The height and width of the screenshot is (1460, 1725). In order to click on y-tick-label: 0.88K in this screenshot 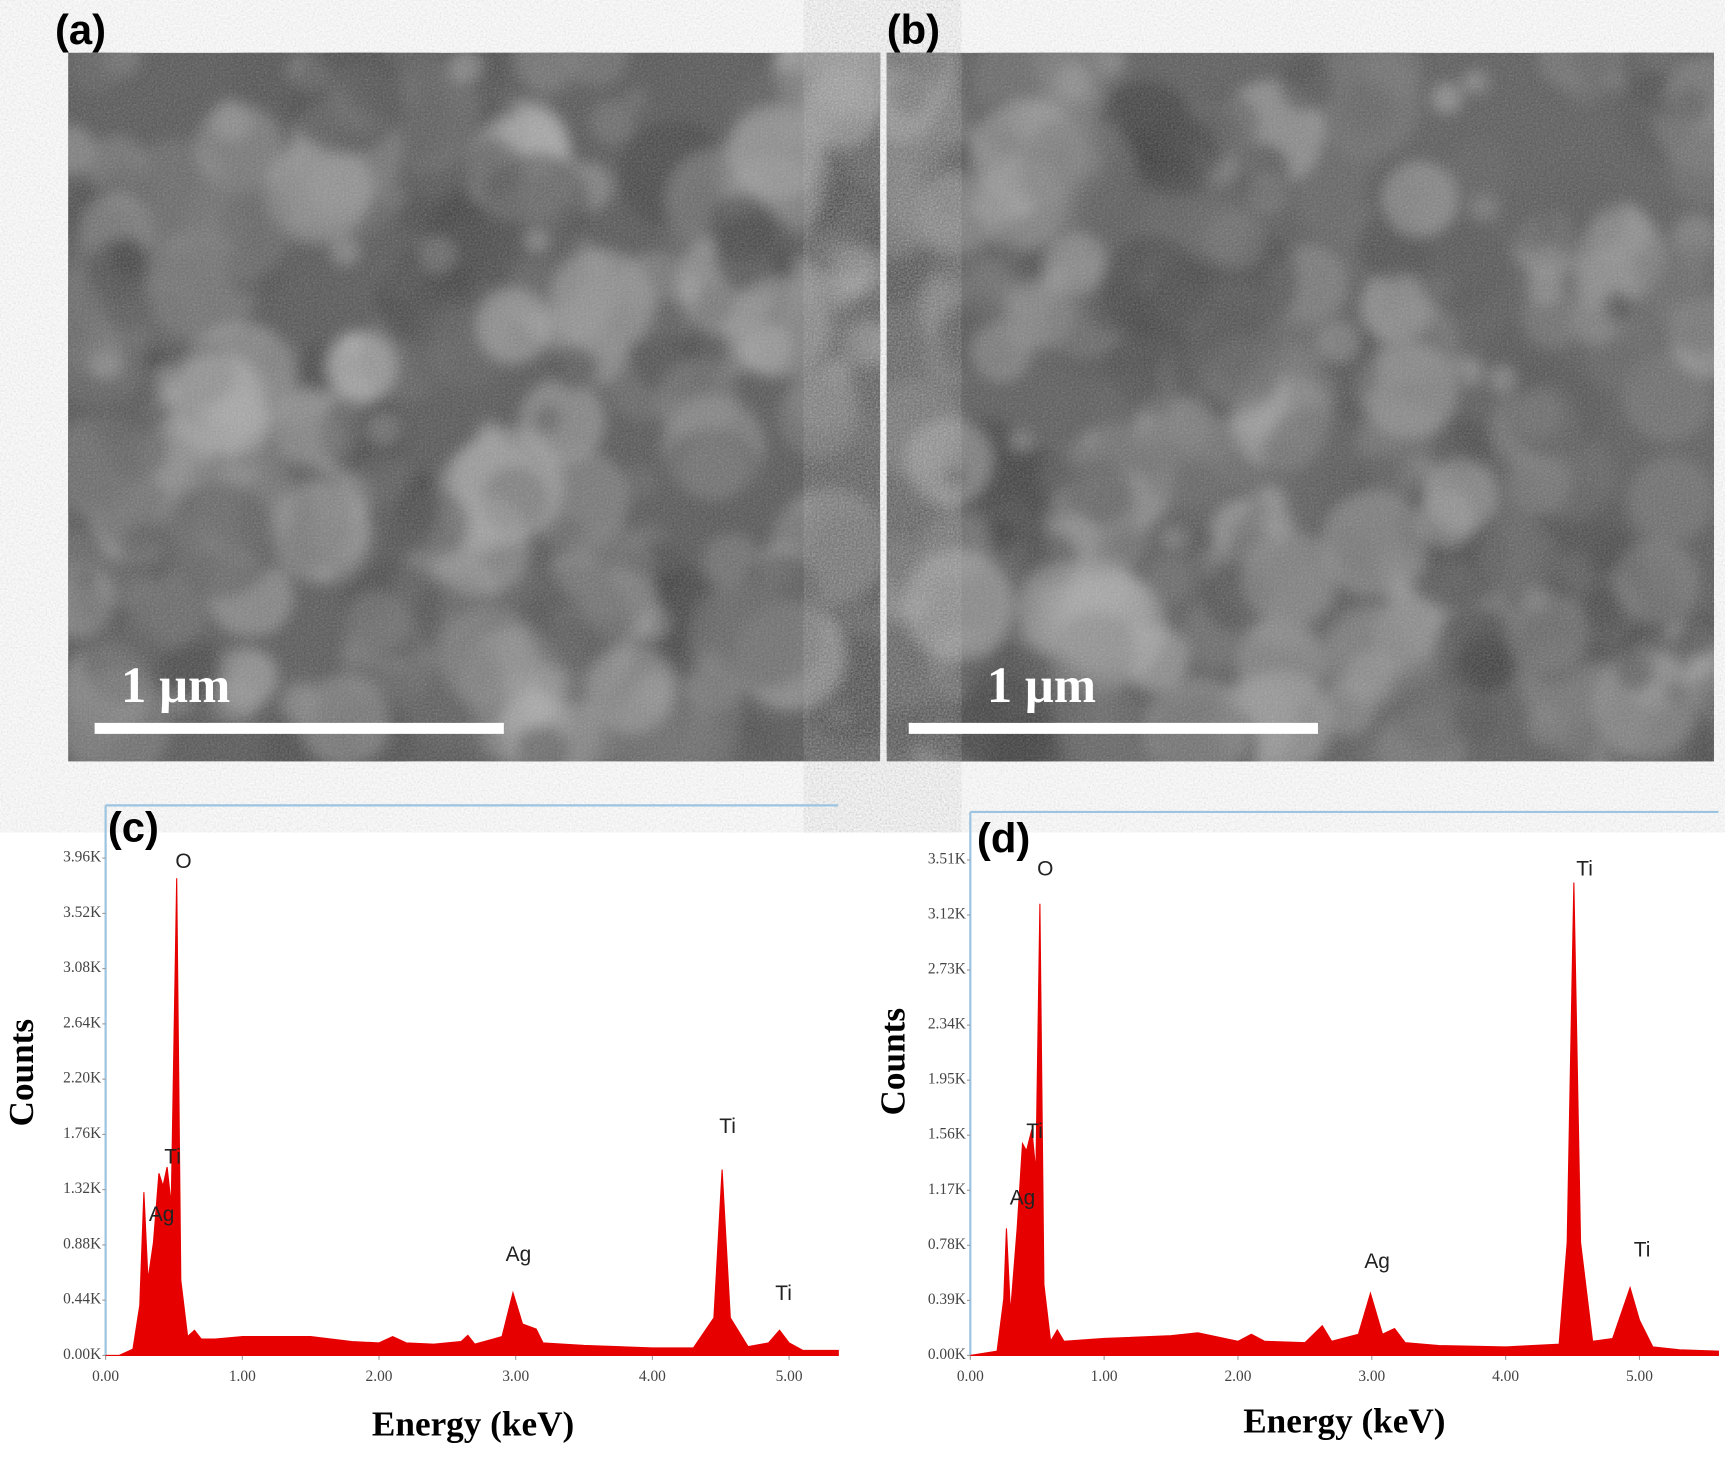, I will do `click(82, 1243)`.